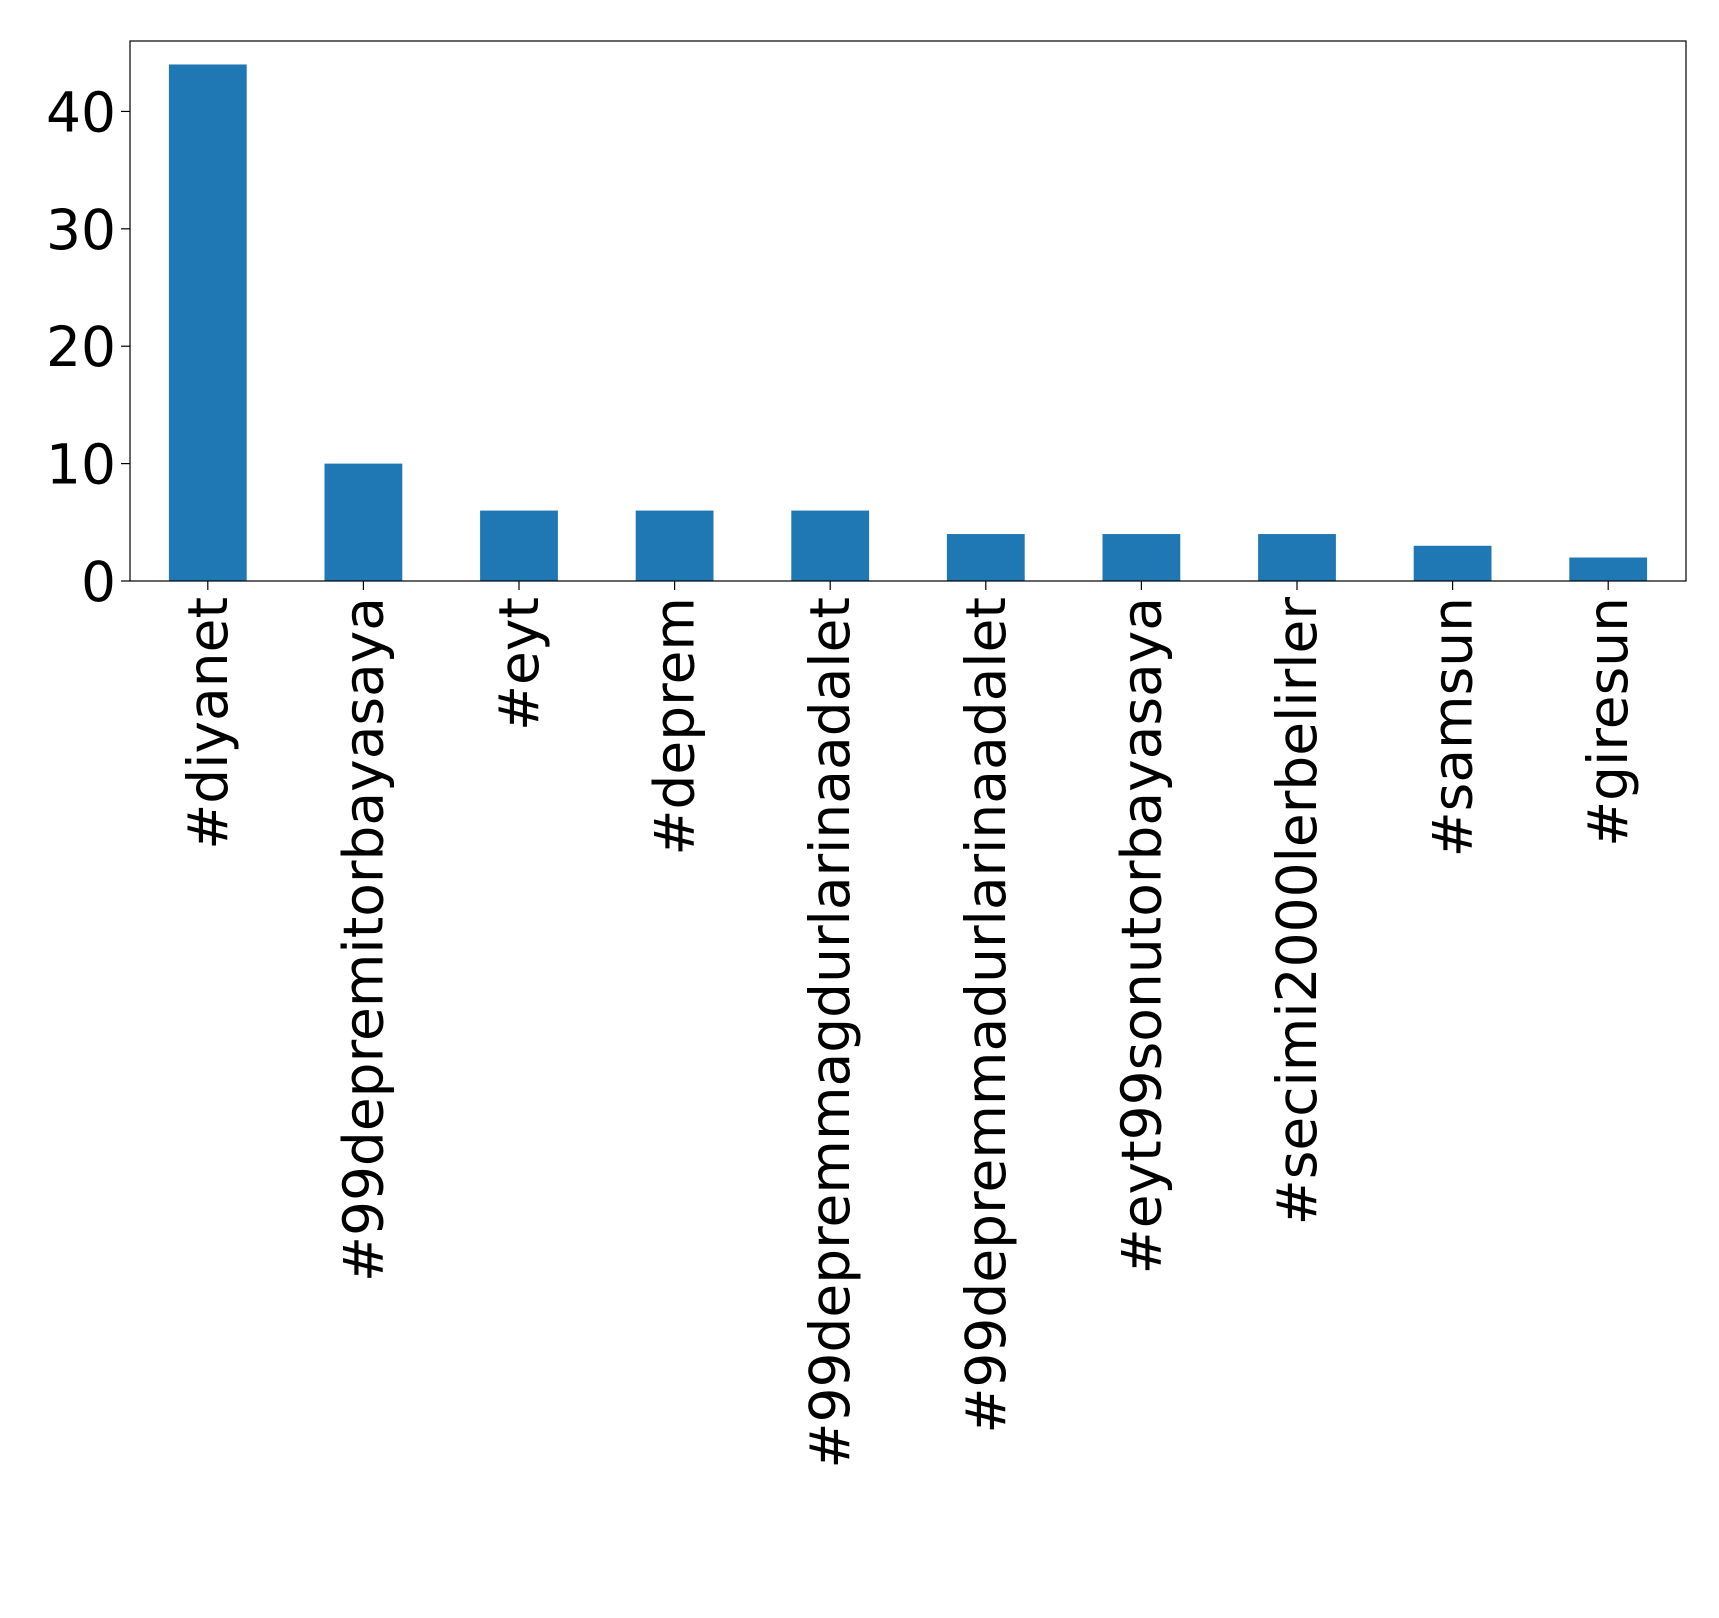 The image size is (1719, 1618). Describe the element at coordinates (1297, 911) in the screenshot. I see `x-tick-label: #secimi2000lerbelirler` at that location.